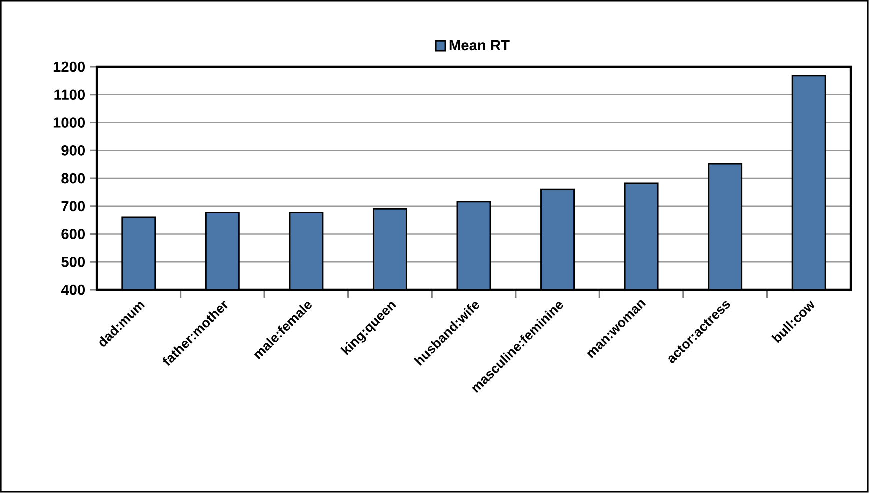 This screenshot has height=493, width=869. I want to click on y-tick-label: 400, so click(73, 290).